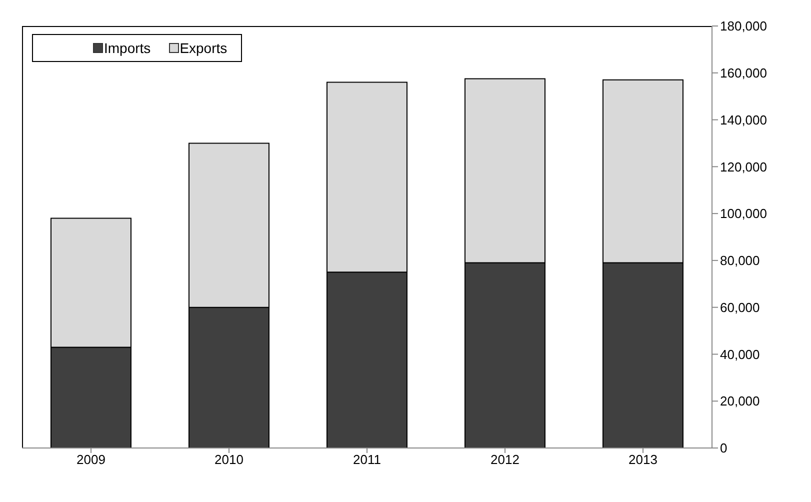 The height and width of the screenshot is (502, 811). Describe the element at coordinates (740, 260) in the screenshot. I see `y-tick-label: 80,000` at that location.